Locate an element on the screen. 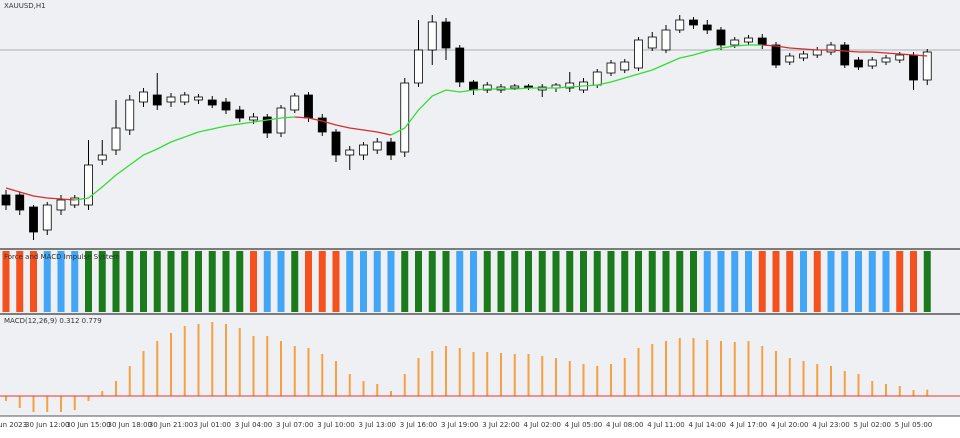 This screenshot has height=438, width=960. x-tick-label: 3 Jul 04:00 is located at coordinates (254, 425).